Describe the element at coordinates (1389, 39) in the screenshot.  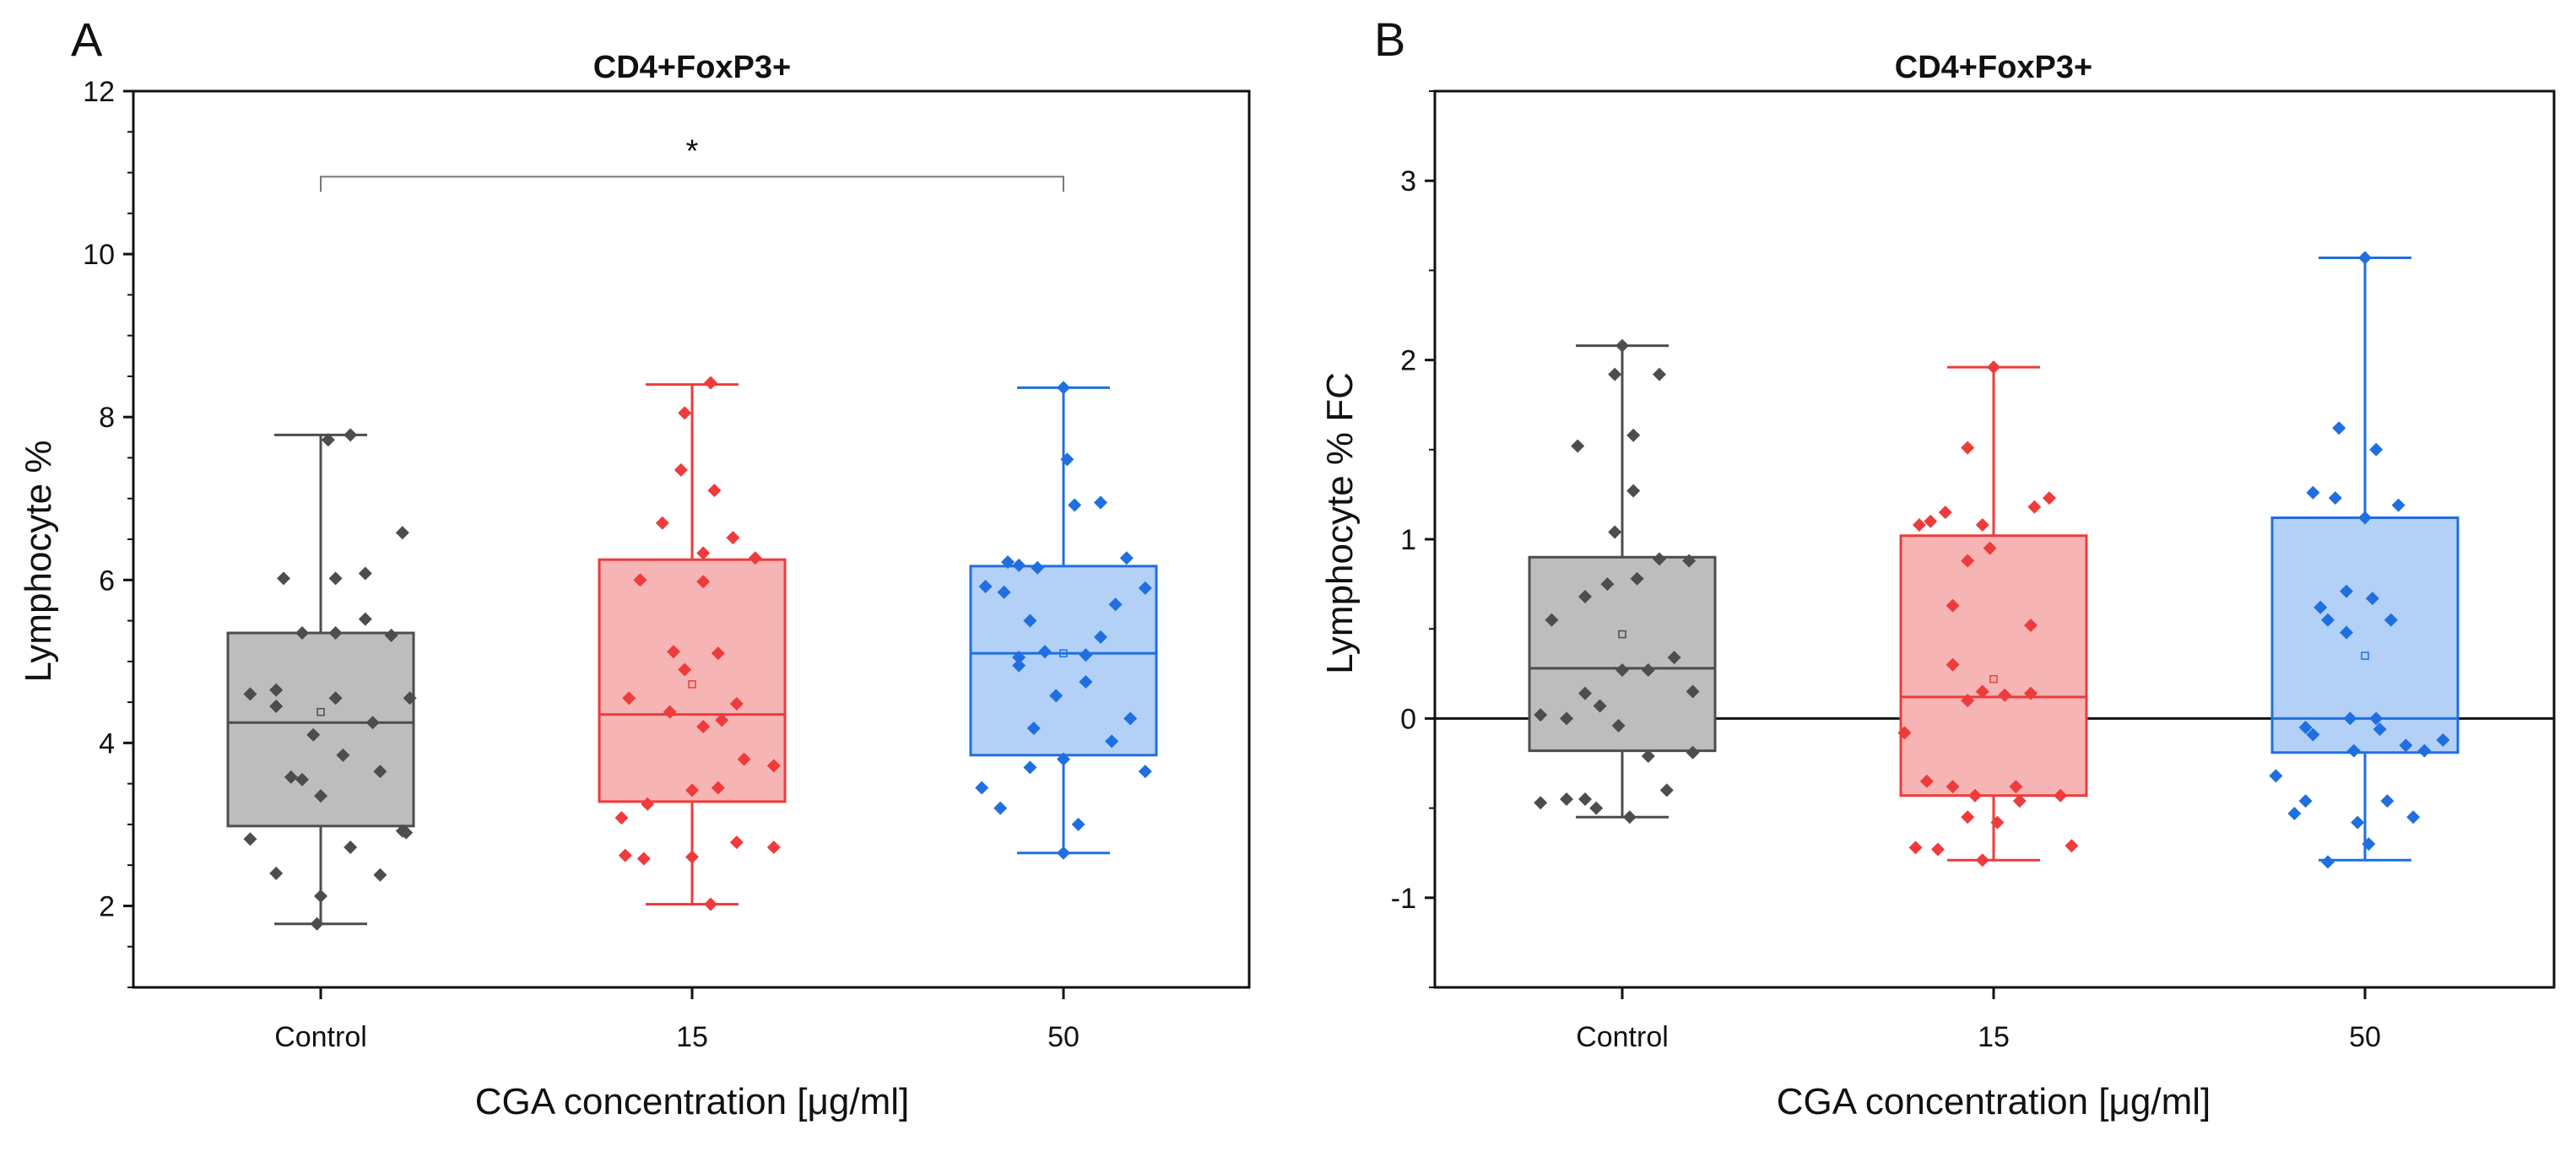
I see `panel-b-label: B` at that location.